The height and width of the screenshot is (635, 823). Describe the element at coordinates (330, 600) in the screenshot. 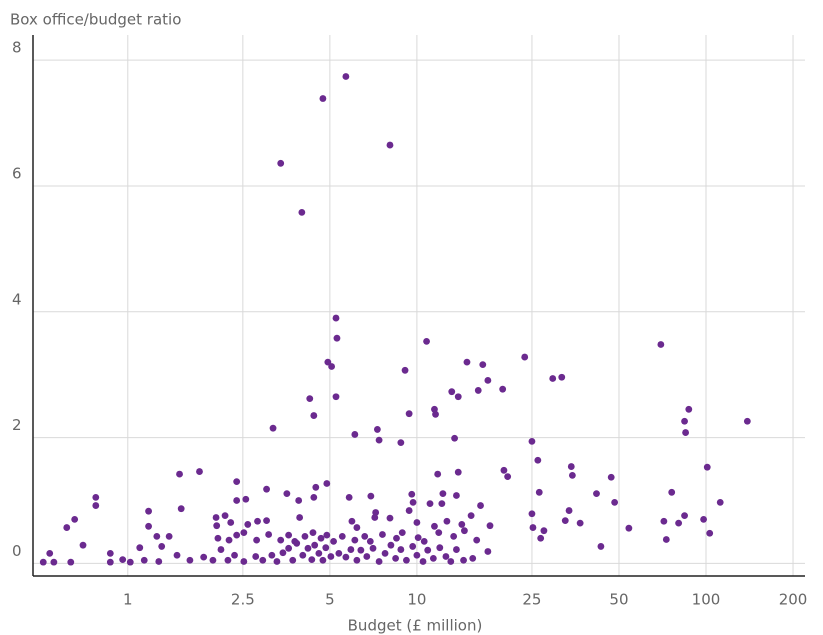

I see `x-tick-label: 5` at that location.